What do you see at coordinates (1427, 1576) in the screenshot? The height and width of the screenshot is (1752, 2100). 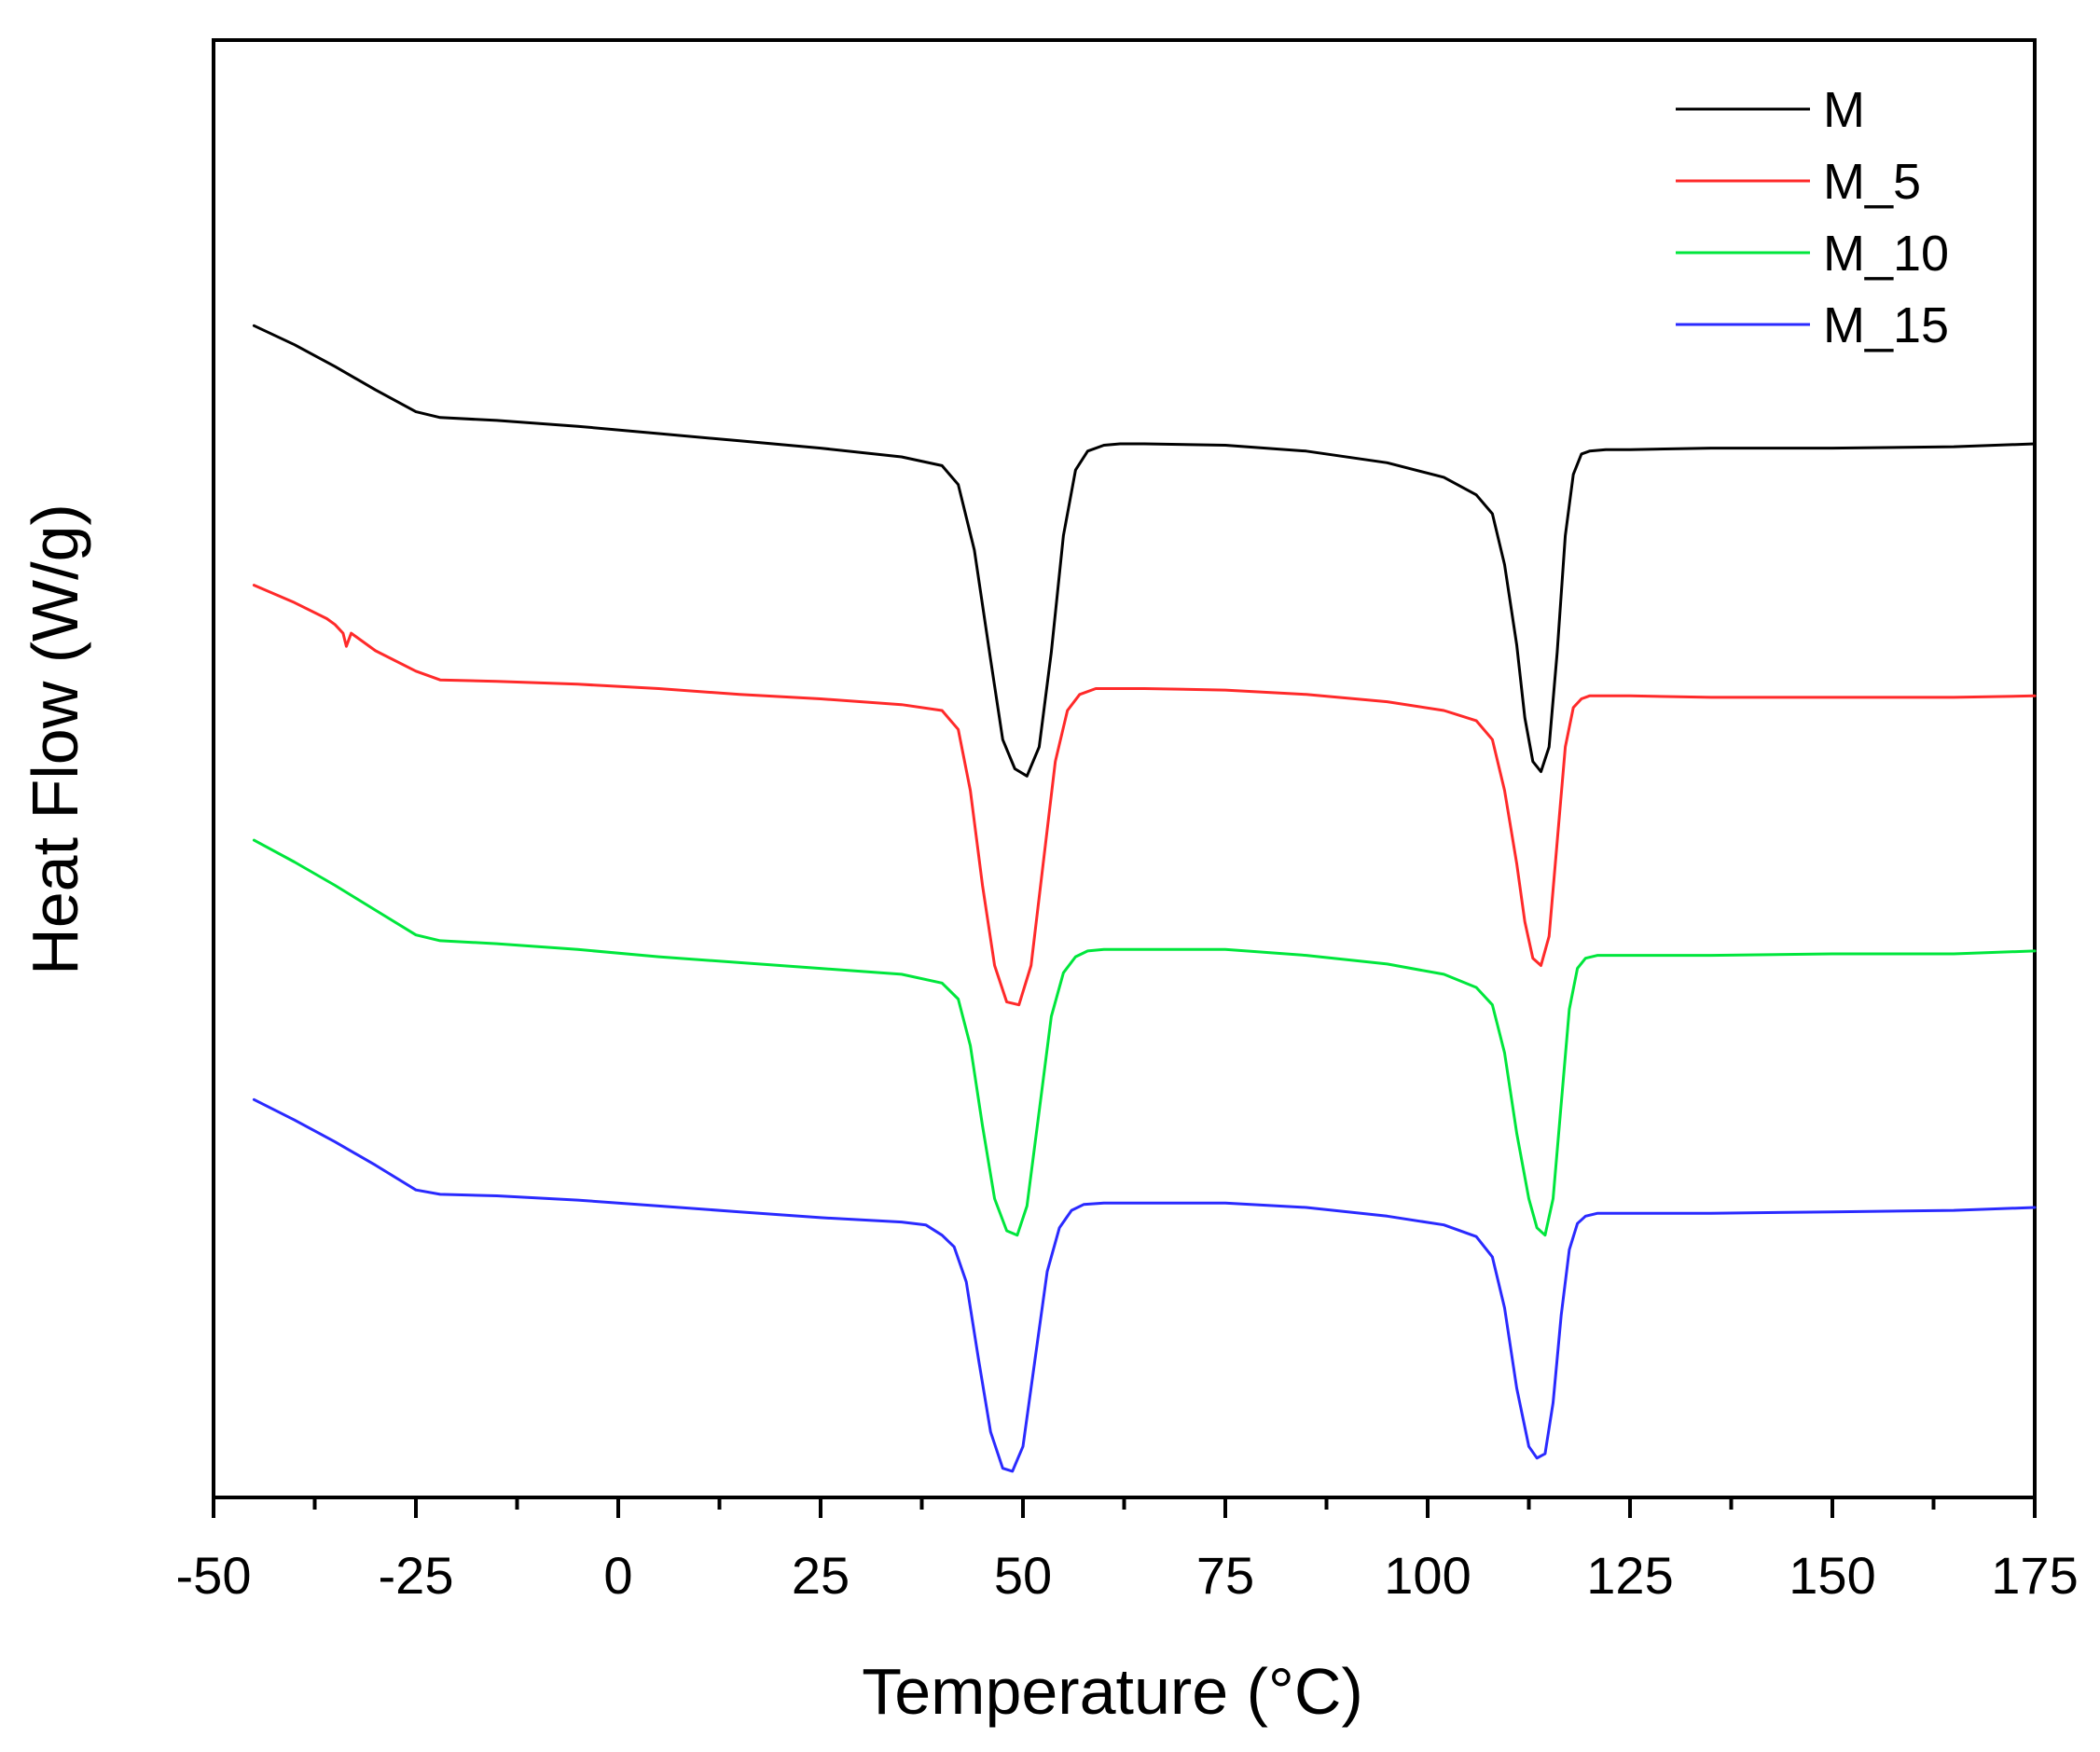 I see `x-tick-label: 100` at bounding box center [1427, 1576].